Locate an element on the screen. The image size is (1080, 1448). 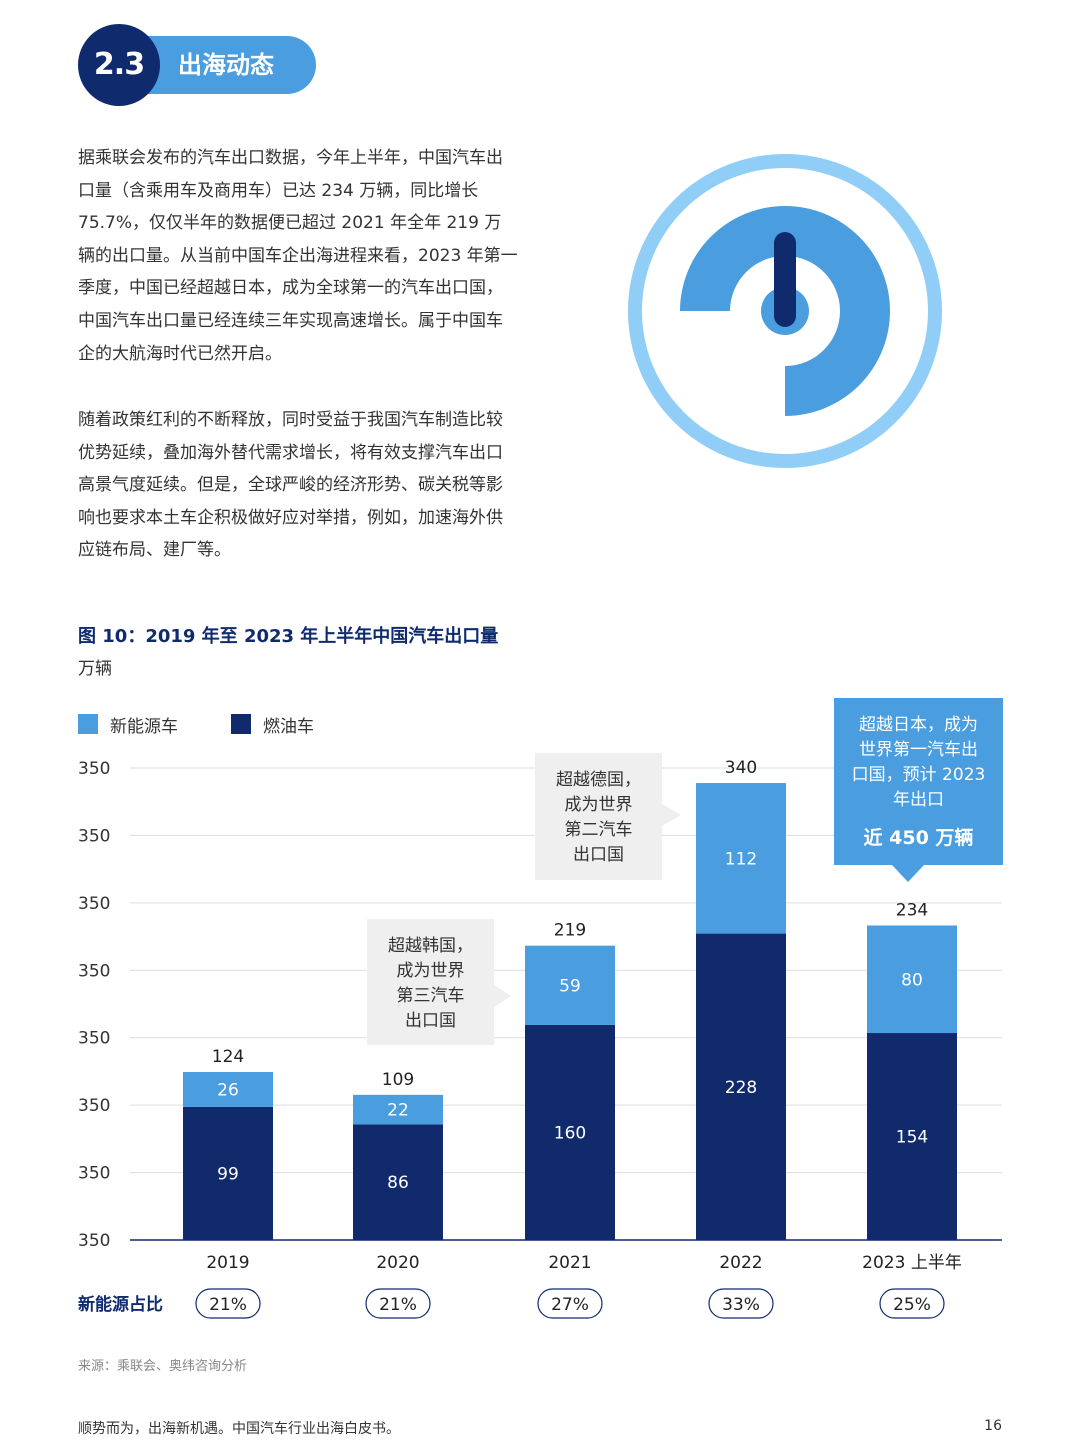
data-label-total: 219 is located at coordinates (570, 931).